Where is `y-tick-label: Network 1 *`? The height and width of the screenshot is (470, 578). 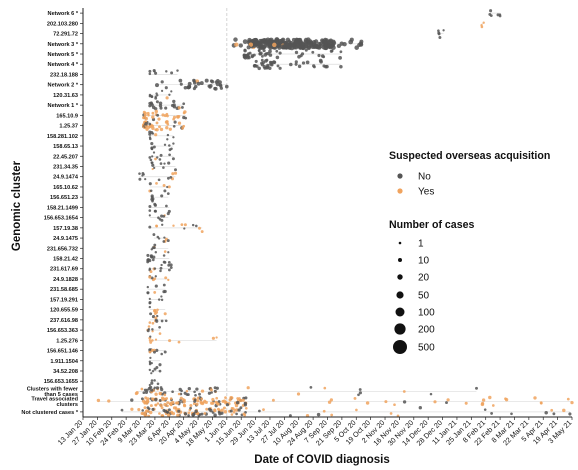 y-tick-label: Network 1 * is located at coordinates (63, 106).